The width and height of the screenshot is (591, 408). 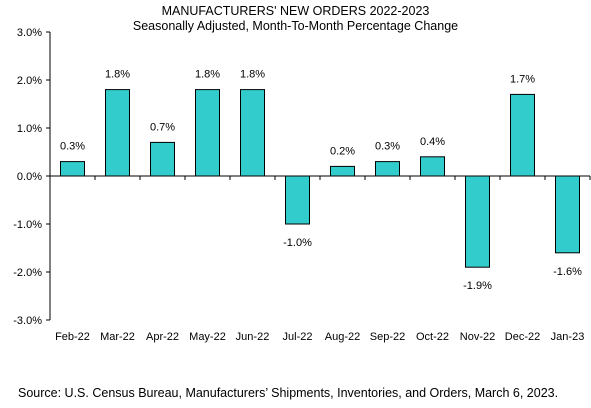 I want to click on y-tick-label: 2.0%, so click(x=29, y=81).